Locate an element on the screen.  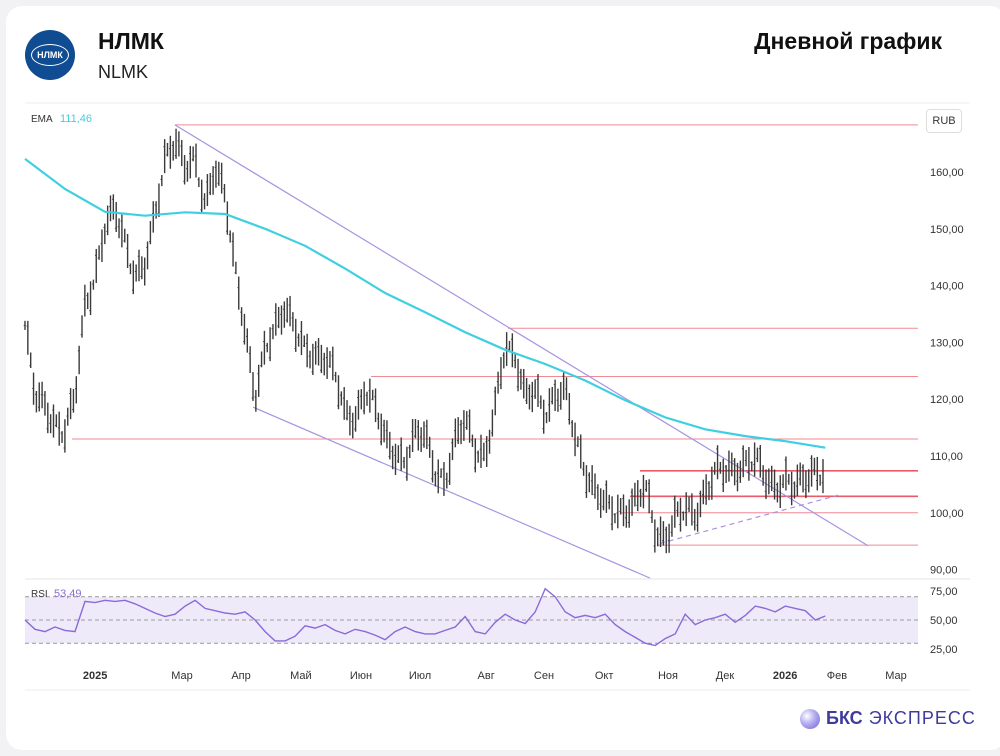
x-tick-label: Июл is located at coordinates (420, 676).